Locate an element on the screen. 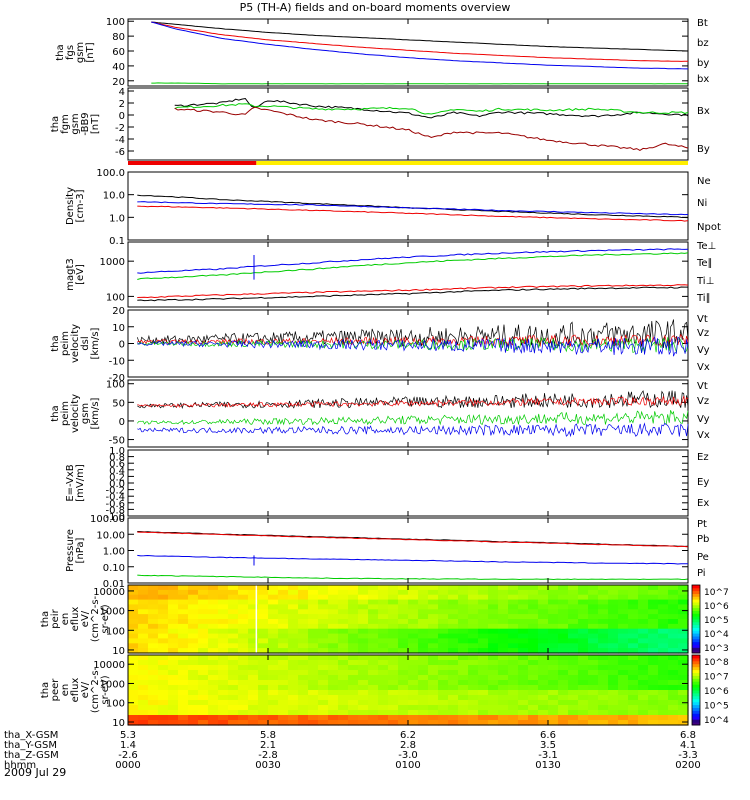 This screenshot has height=800, width=750. x-axis-value: -3.0 is located at coordinates (408, 755).